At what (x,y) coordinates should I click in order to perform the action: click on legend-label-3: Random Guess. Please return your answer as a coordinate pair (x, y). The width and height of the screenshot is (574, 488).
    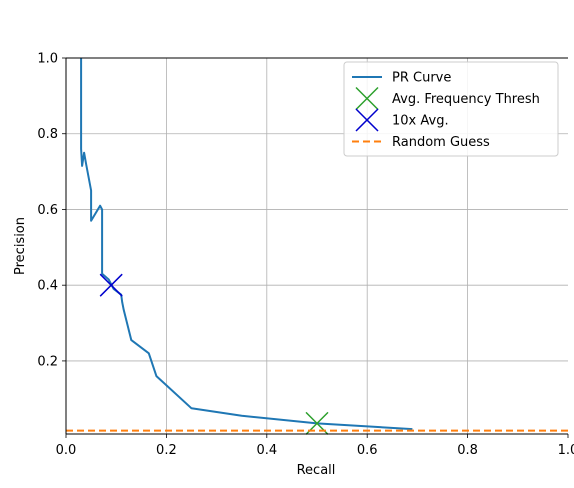
    Looking at the image, I should click on (441, 142).